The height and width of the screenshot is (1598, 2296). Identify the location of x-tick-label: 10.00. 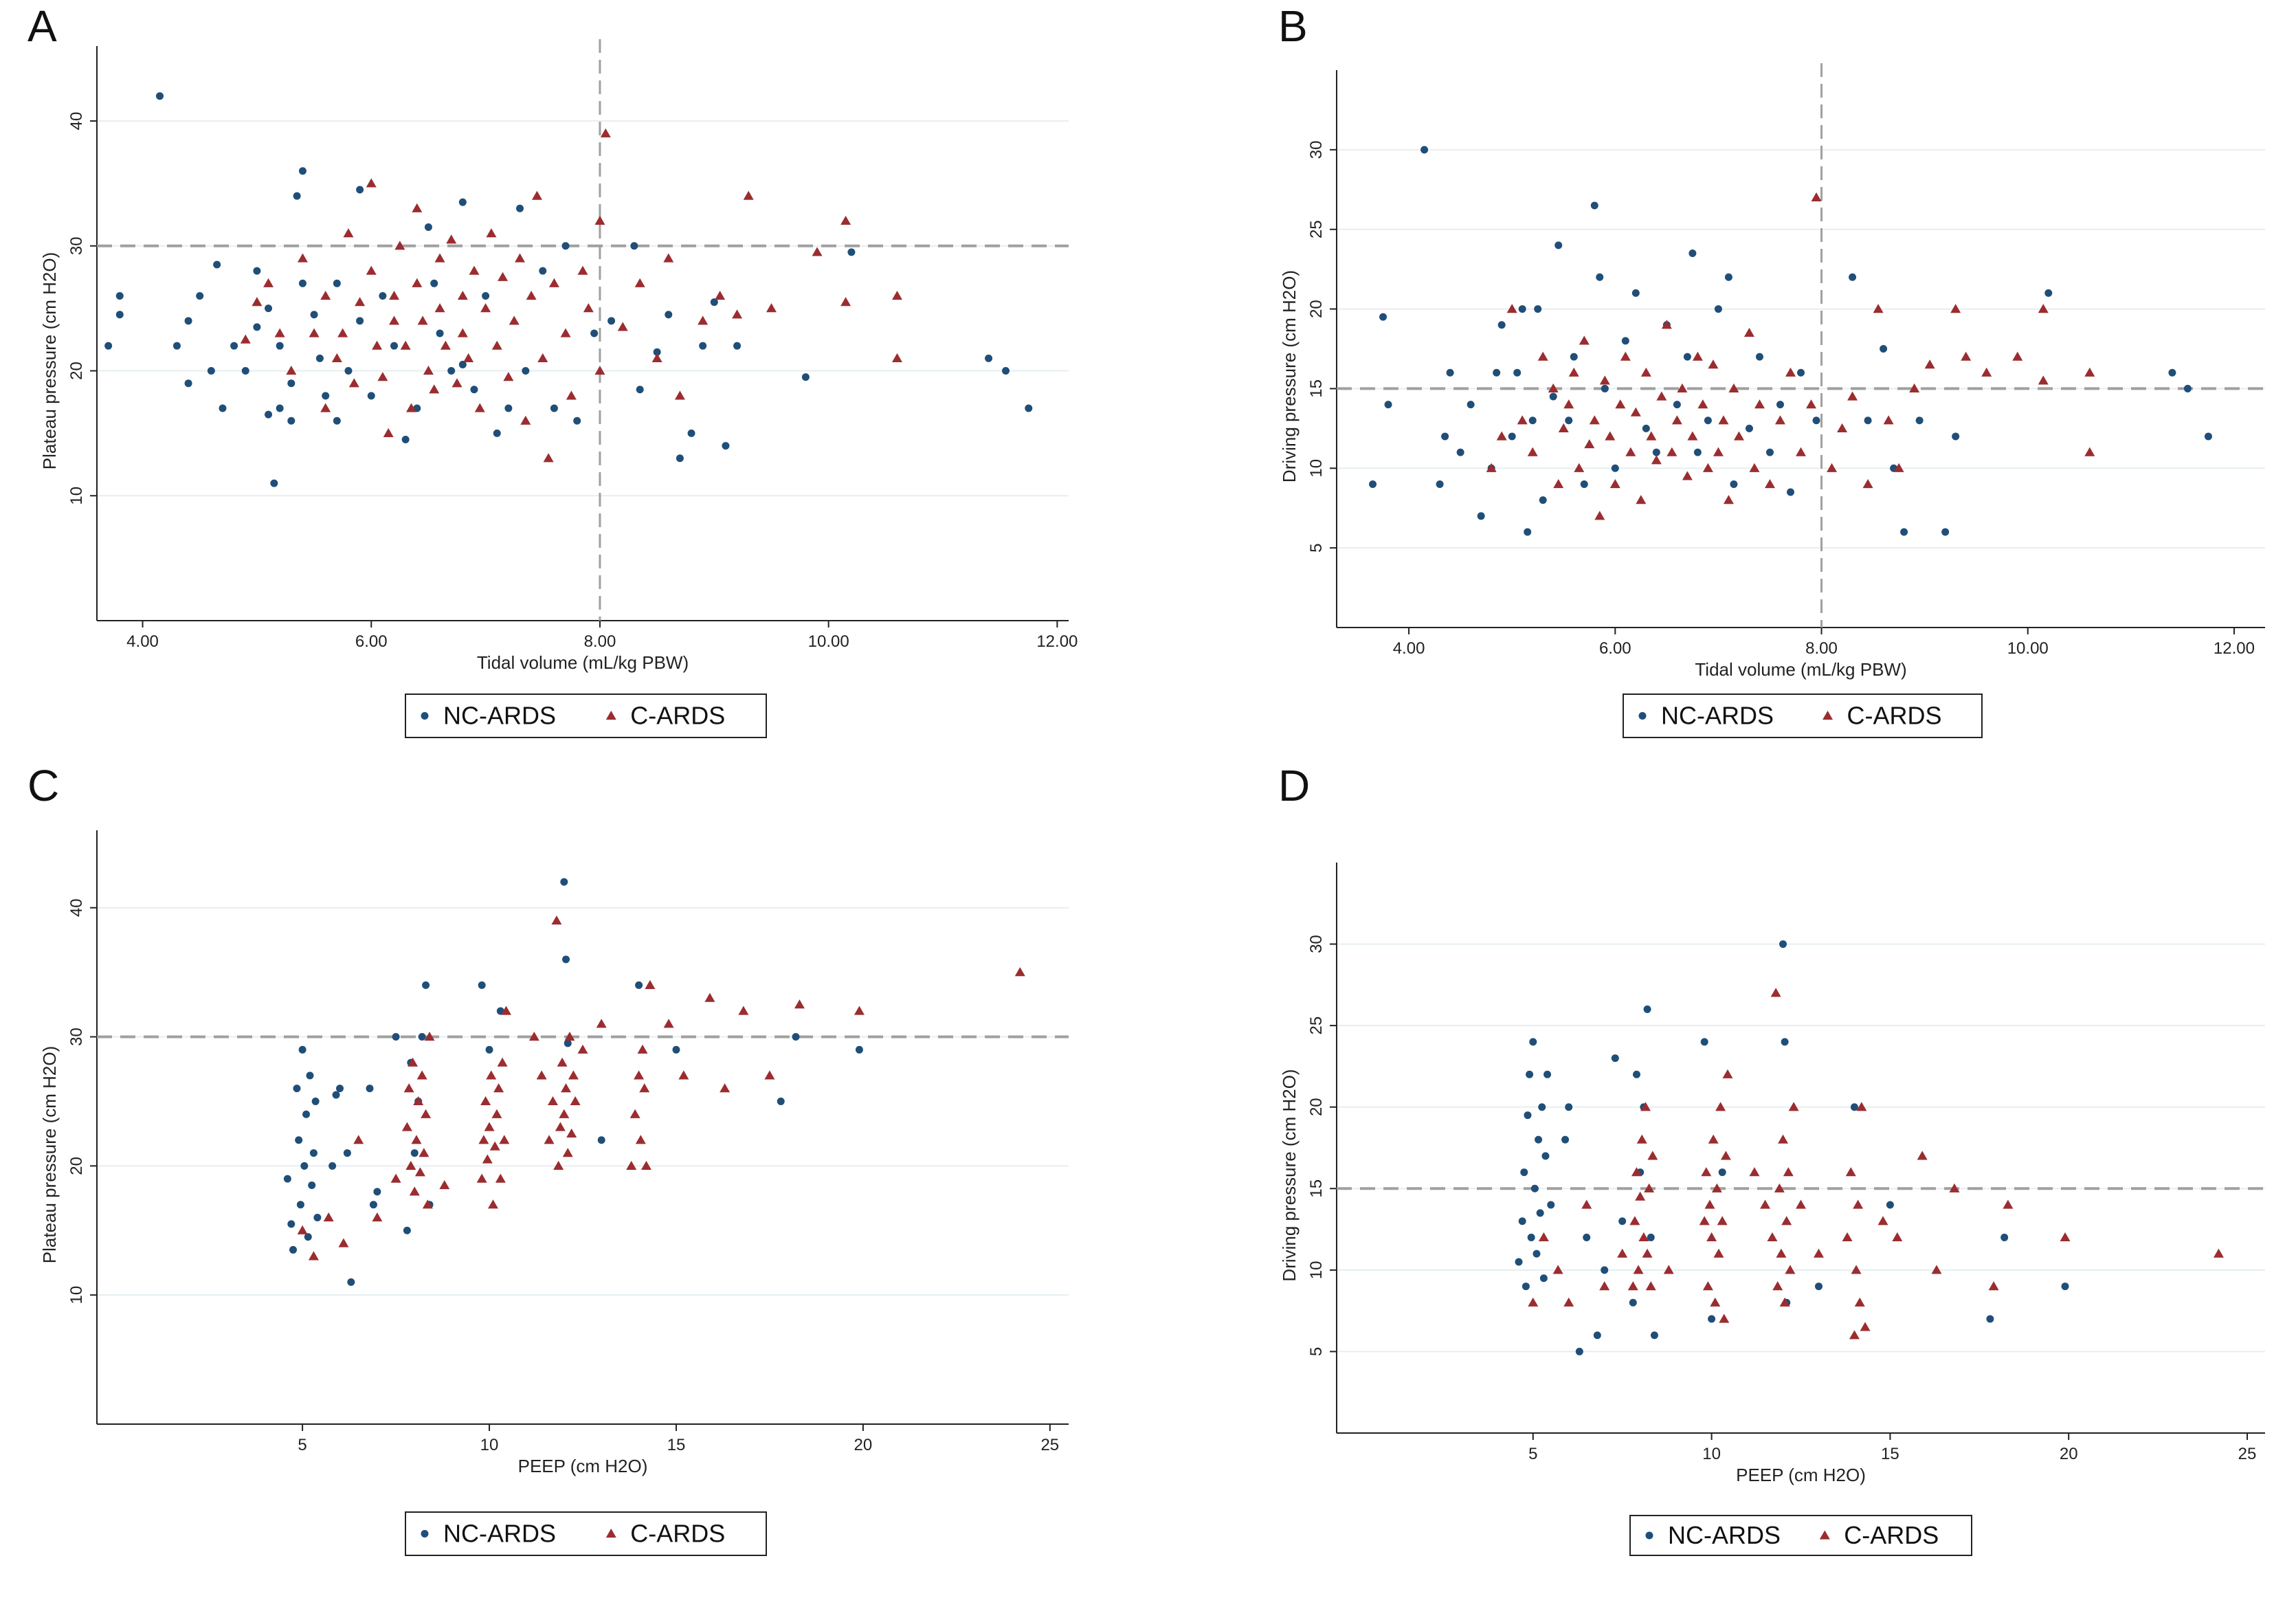
(828, 641).